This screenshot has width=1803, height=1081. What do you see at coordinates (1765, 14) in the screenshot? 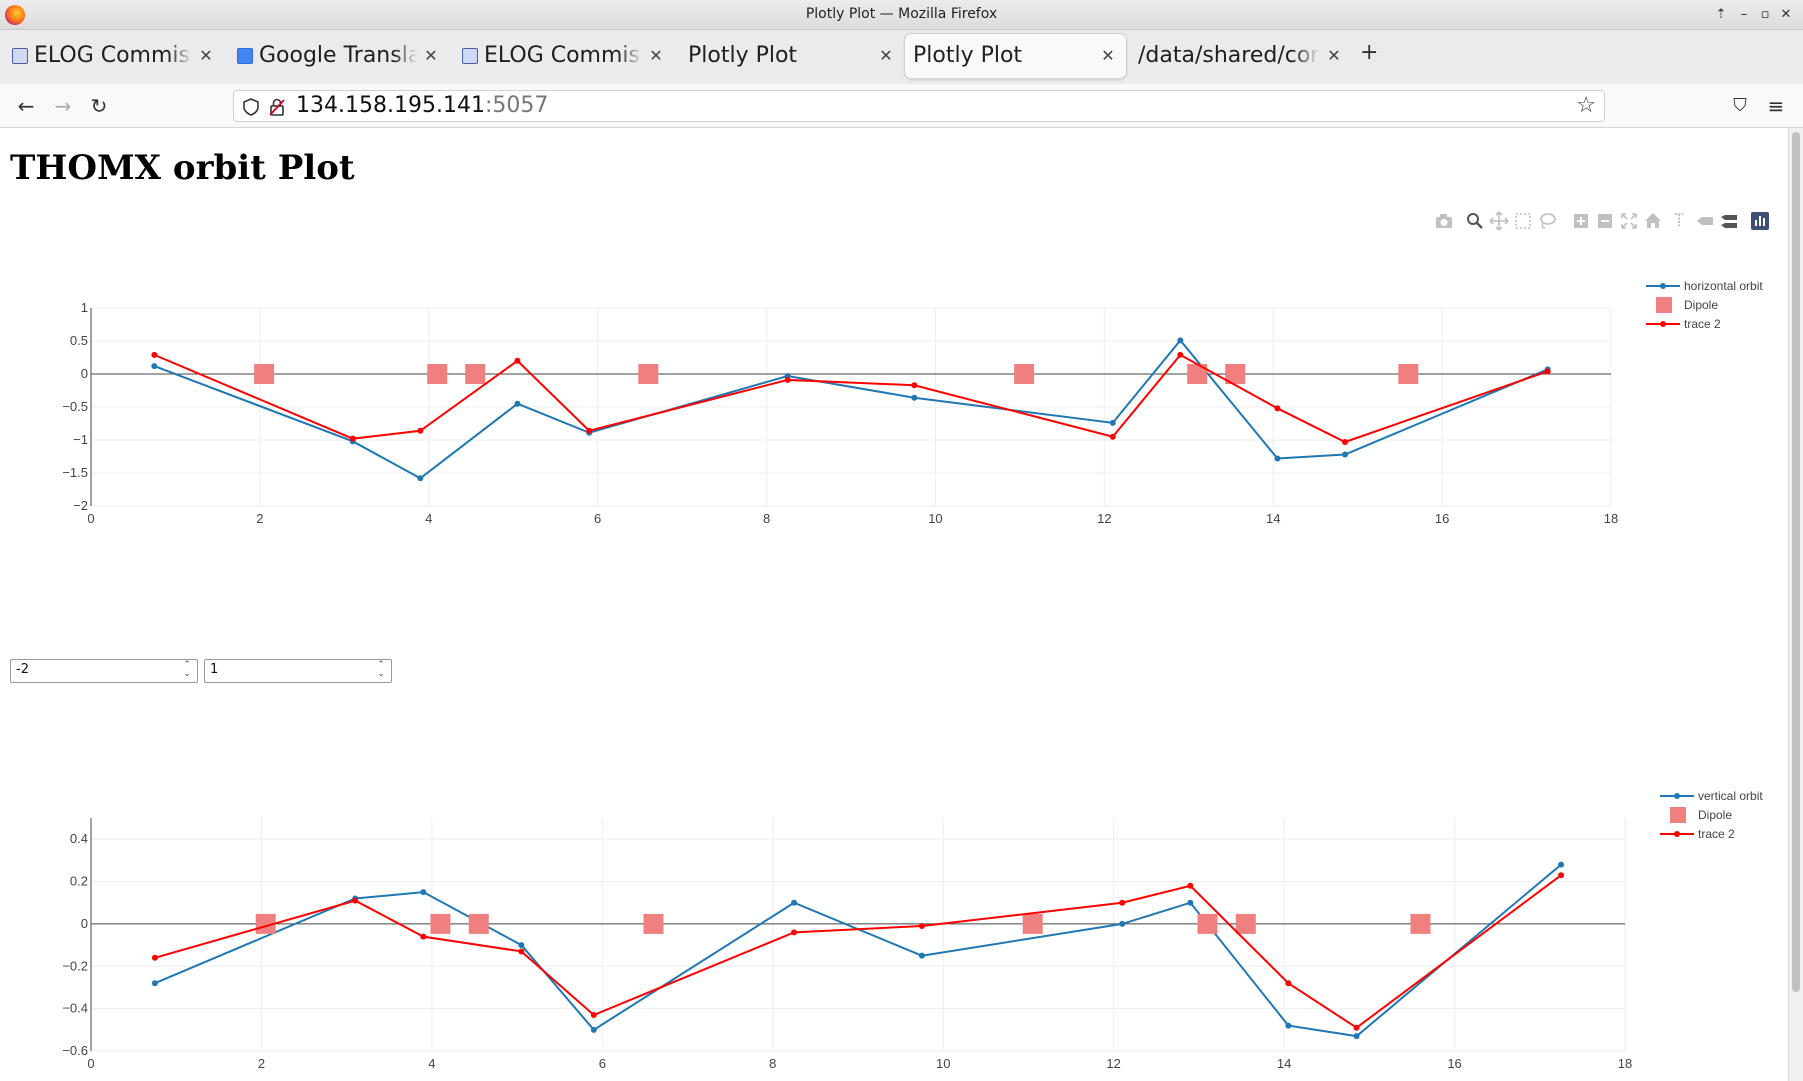
I see `maximize-icon: ▫` at bounding box center [1765, 14].